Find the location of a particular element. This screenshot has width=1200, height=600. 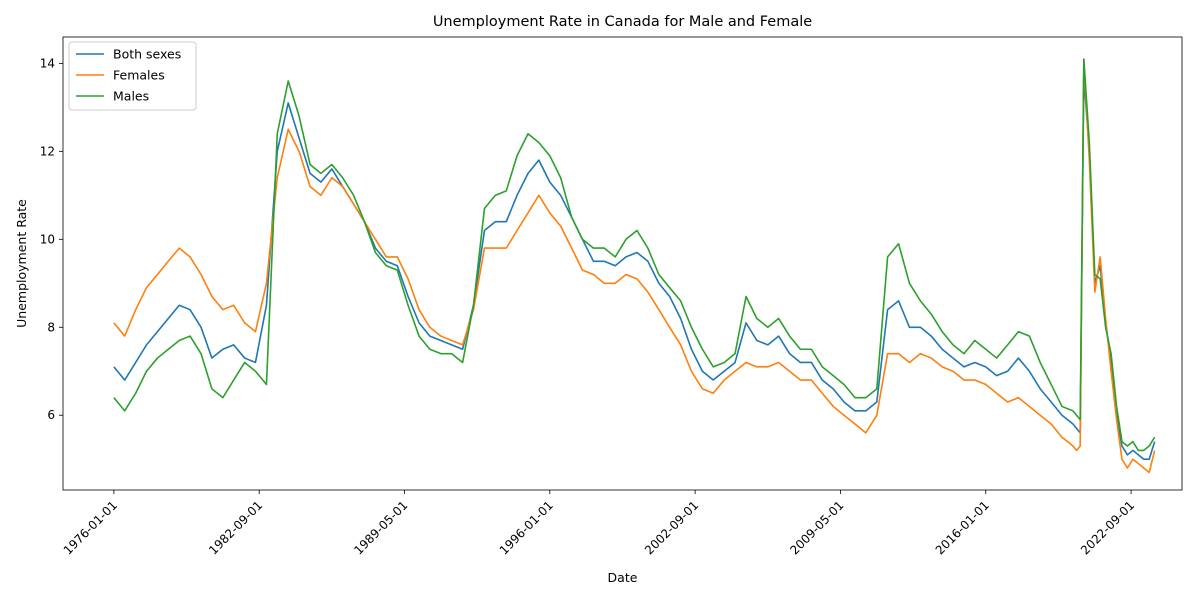

x-tick-label-6: 2016-01-01 is located at coordinates (962, 527).